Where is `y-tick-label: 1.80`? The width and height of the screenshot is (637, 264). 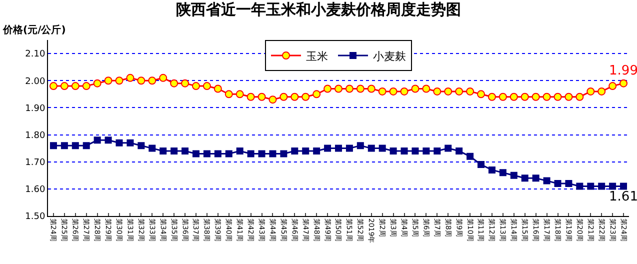 y-tick-label: 1.80 is located at coordinates (35, 135).